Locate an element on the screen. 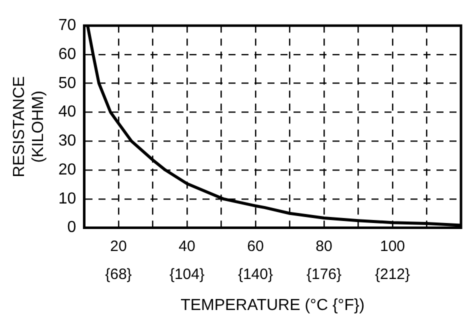  y-tick-label: 20 is located at coordinates (67, 169).